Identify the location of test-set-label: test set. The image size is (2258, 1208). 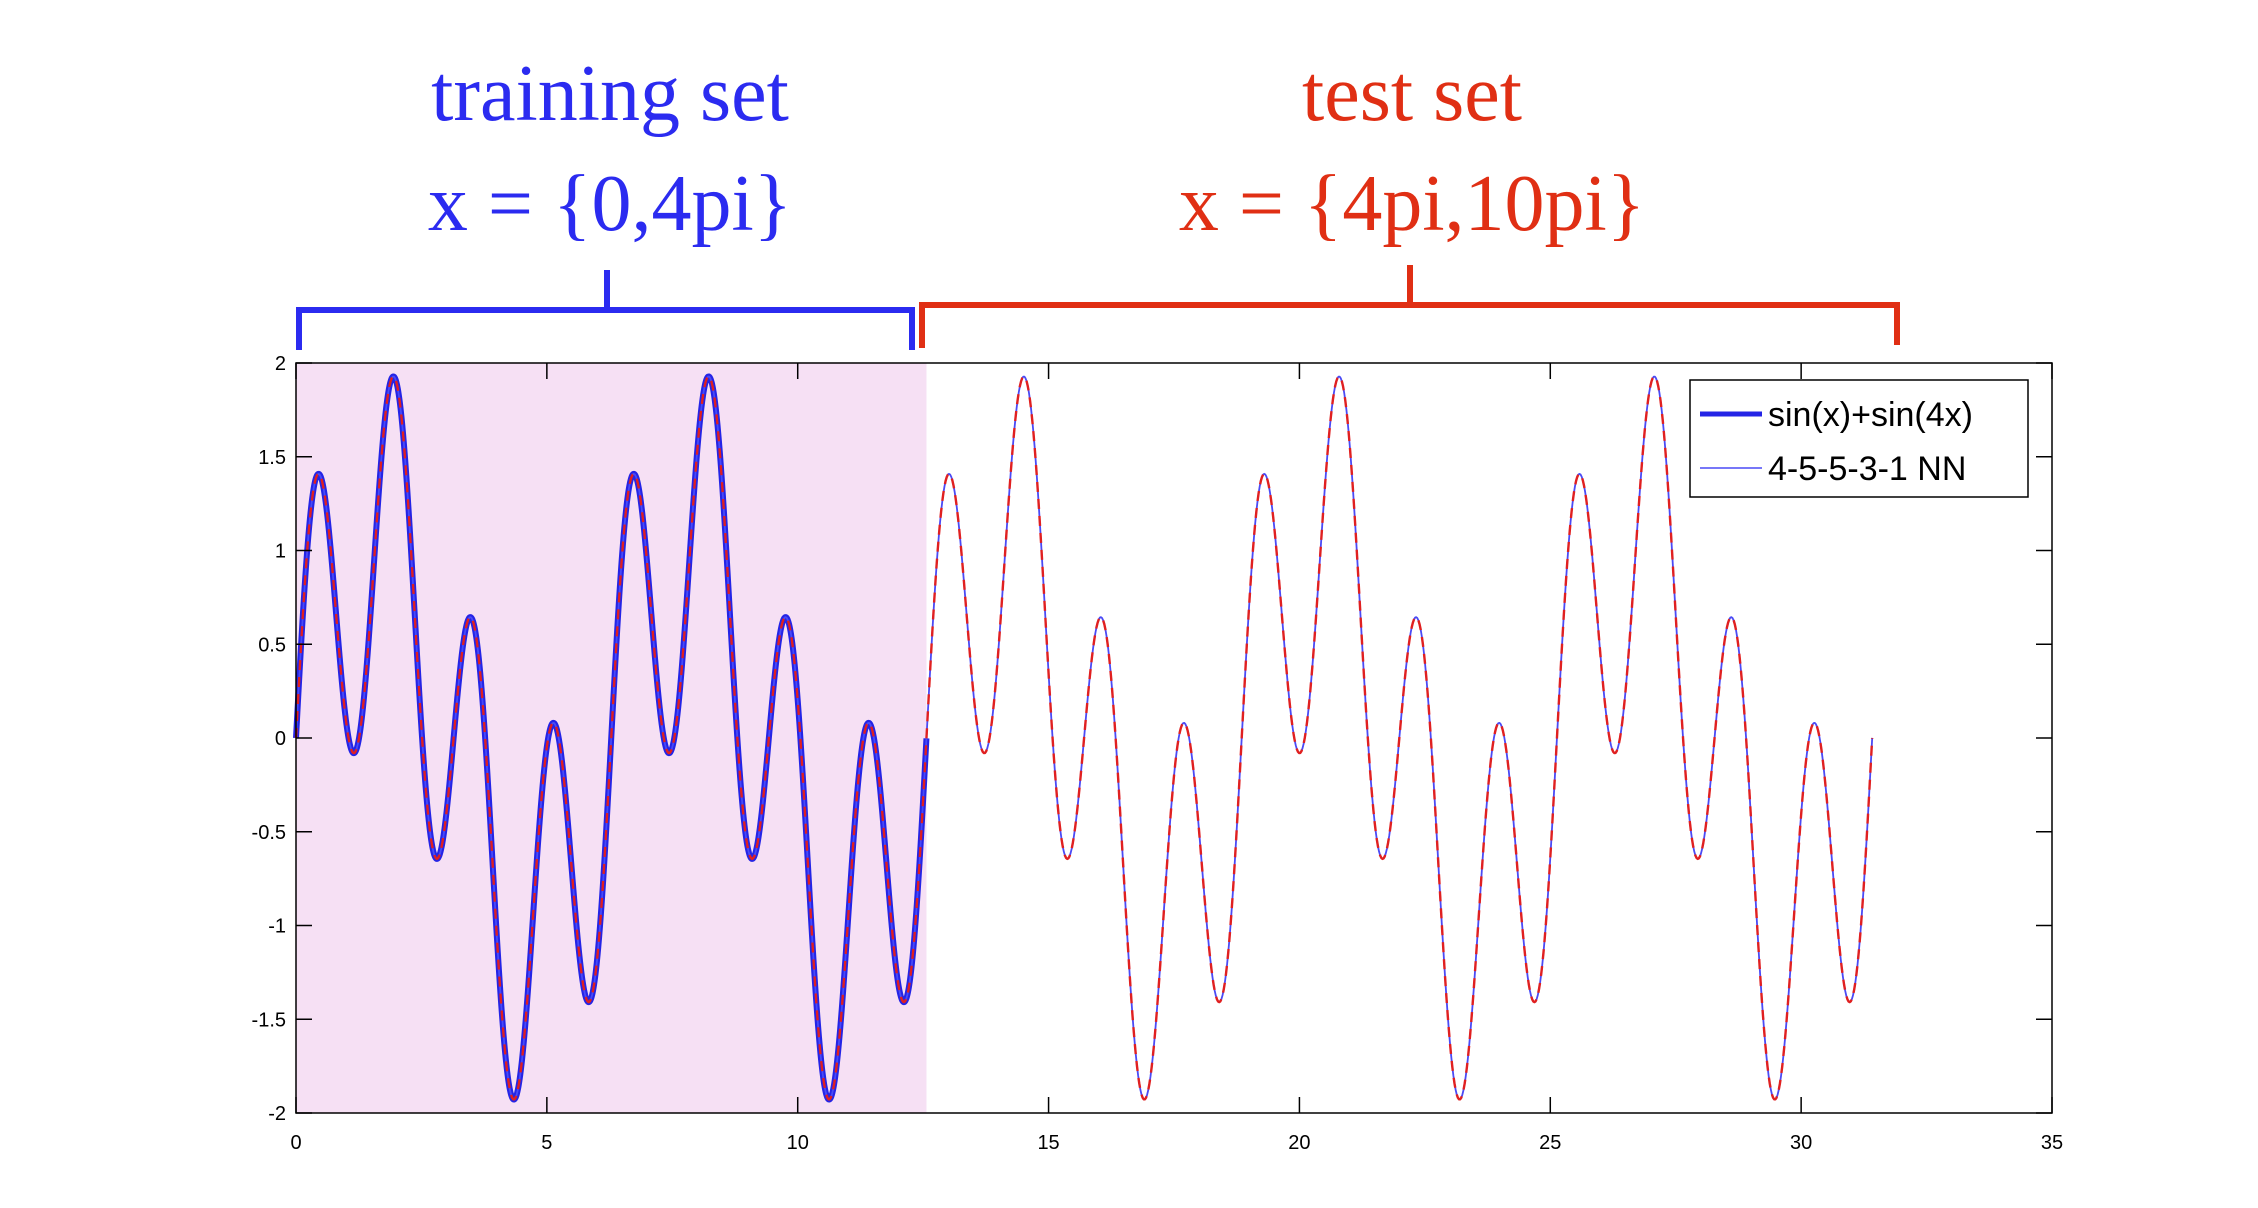
(1412, 94).